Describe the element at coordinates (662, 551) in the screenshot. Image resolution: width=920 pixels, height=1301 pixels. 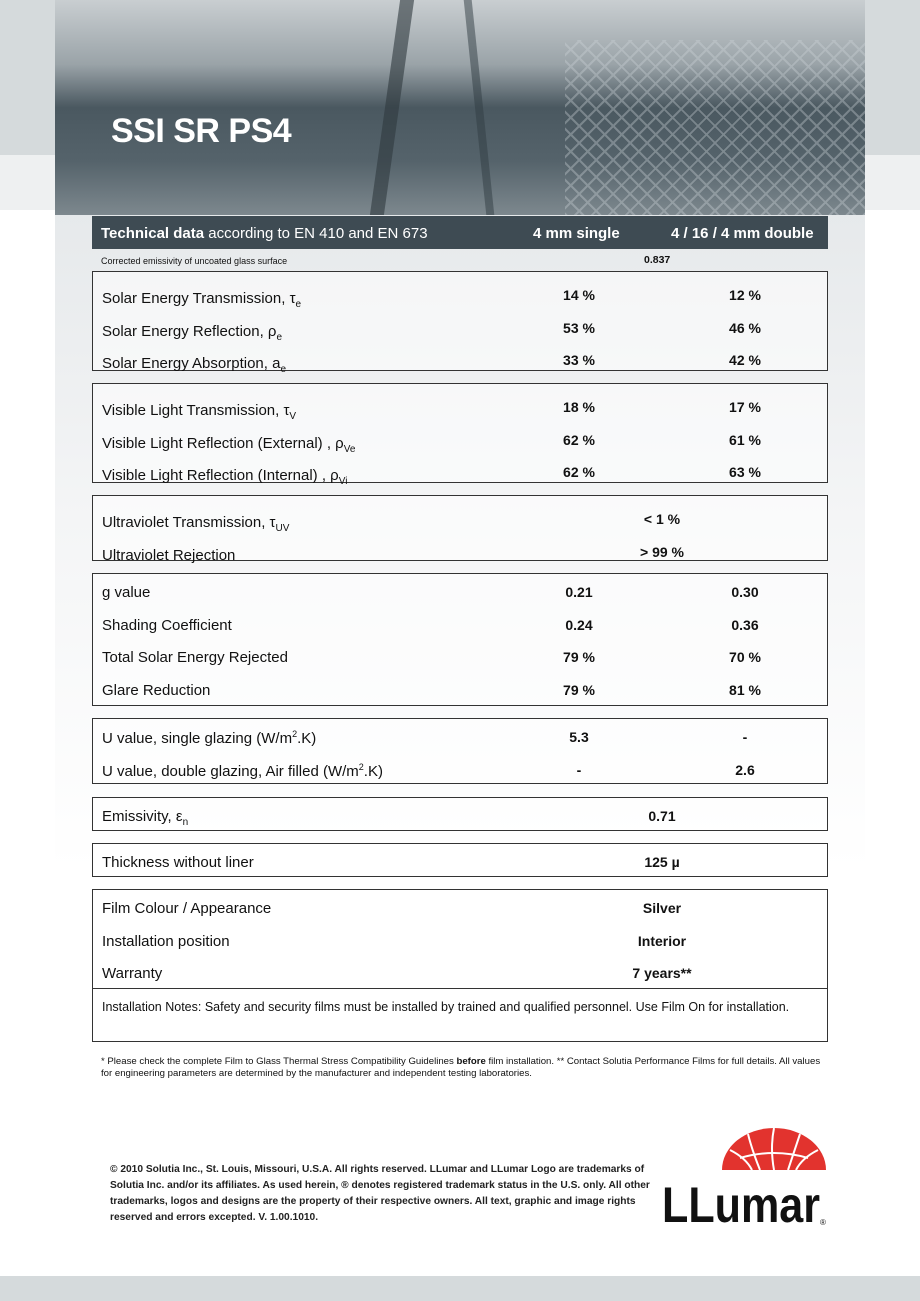
I see `value-merged: > 99 %` at that location.